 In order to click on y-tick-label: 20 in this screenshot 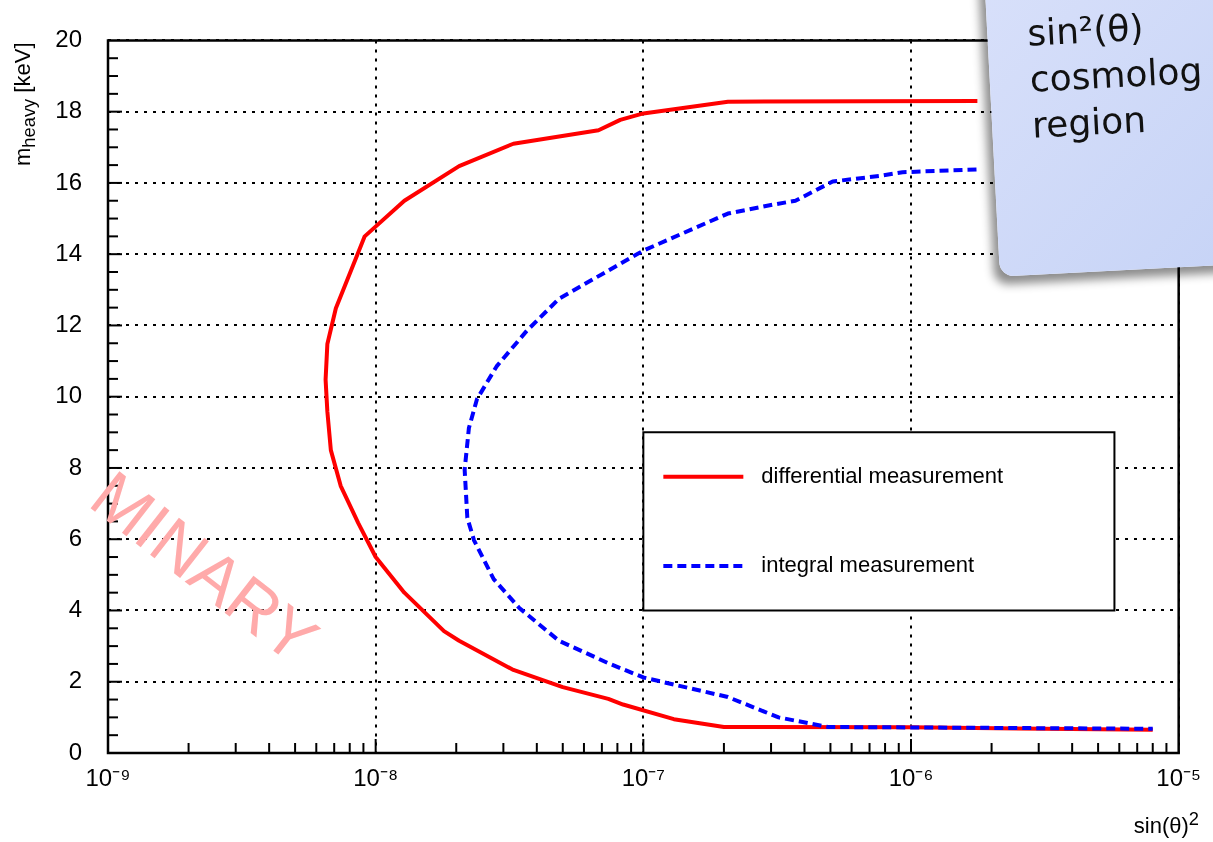, I will do `click(68, 39)`.